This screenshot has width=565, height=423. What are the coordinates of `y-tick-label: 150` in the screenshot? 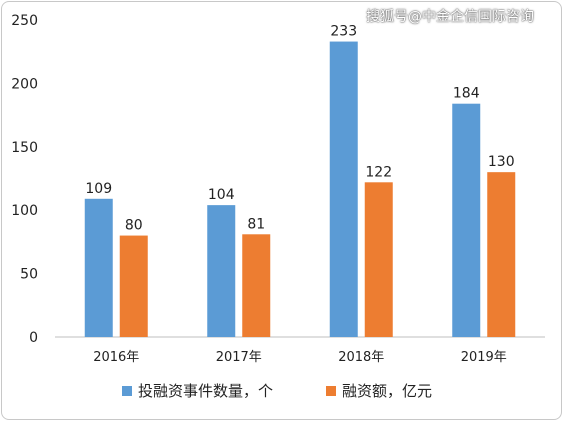 It's located at (24, 148).